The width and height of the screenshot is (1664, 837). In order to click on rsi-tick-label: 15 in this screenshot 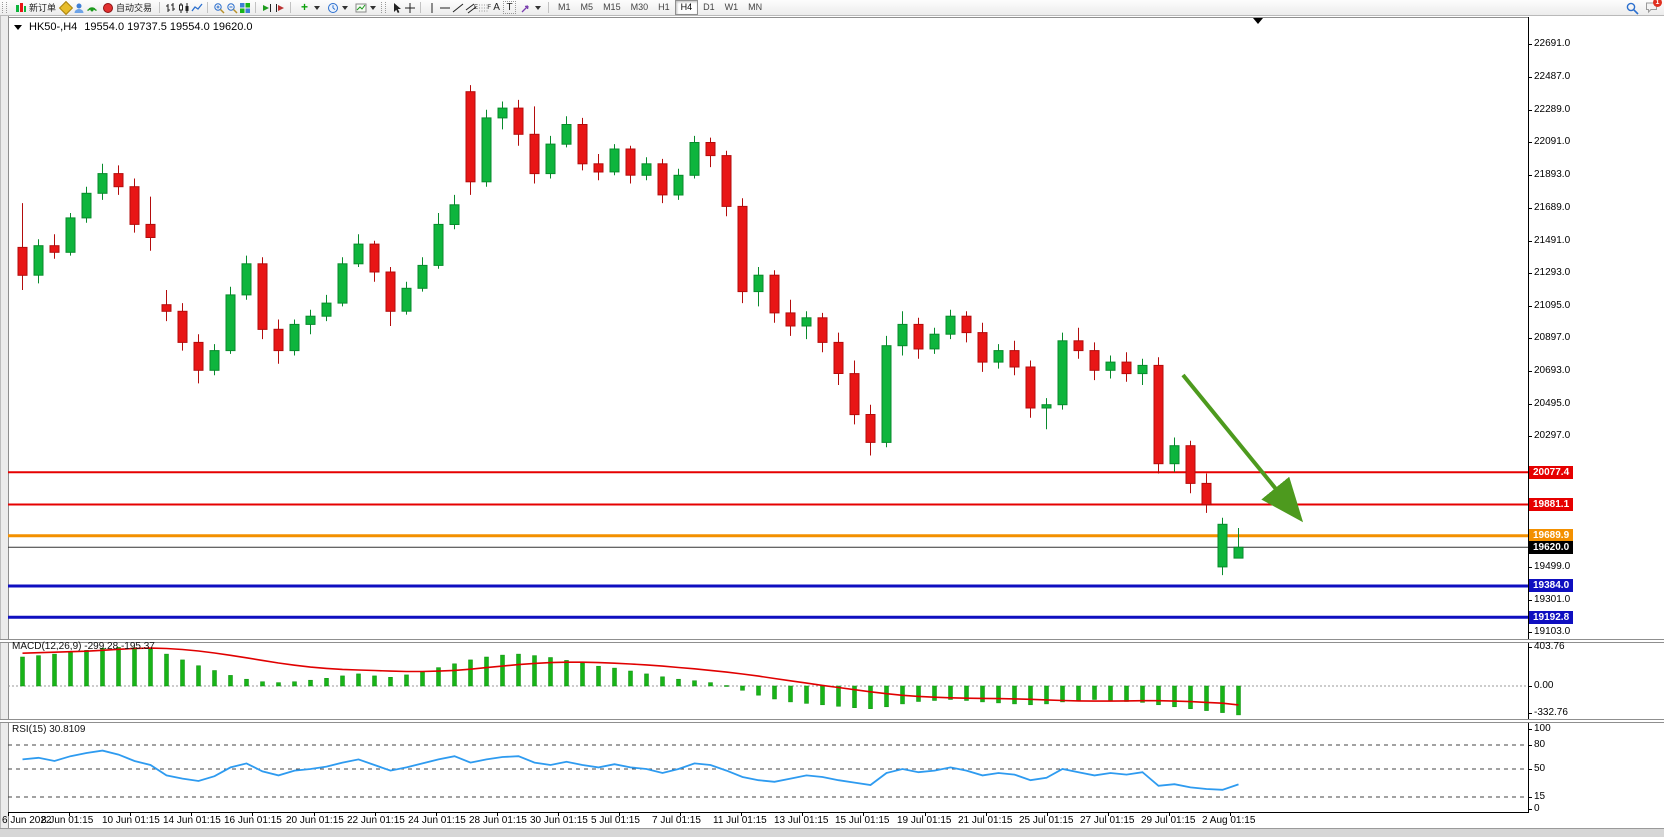, I will do `click(1540, 796)`.